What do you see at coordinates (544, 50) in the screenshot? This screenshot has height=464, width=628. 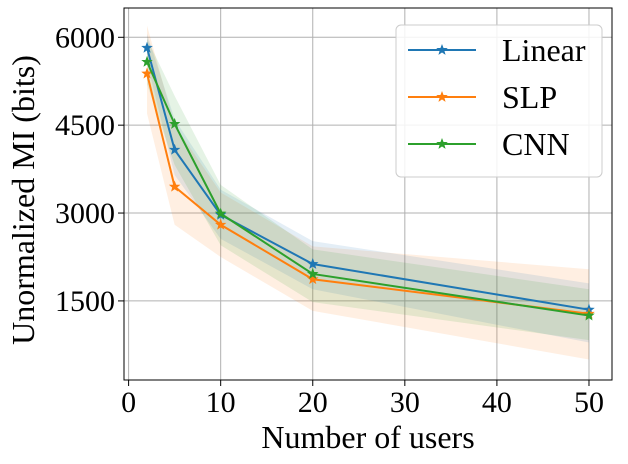 I see `legend-label-linear: Linear` at bounding box center [544, 50].